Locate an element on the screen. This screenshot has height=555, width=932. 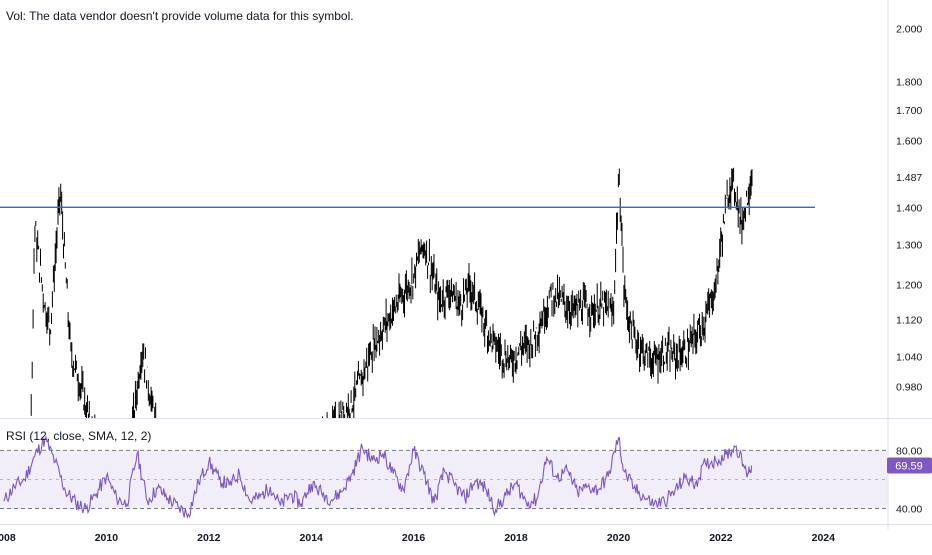
rsi-badge-box is located at coordinates (909, 465).